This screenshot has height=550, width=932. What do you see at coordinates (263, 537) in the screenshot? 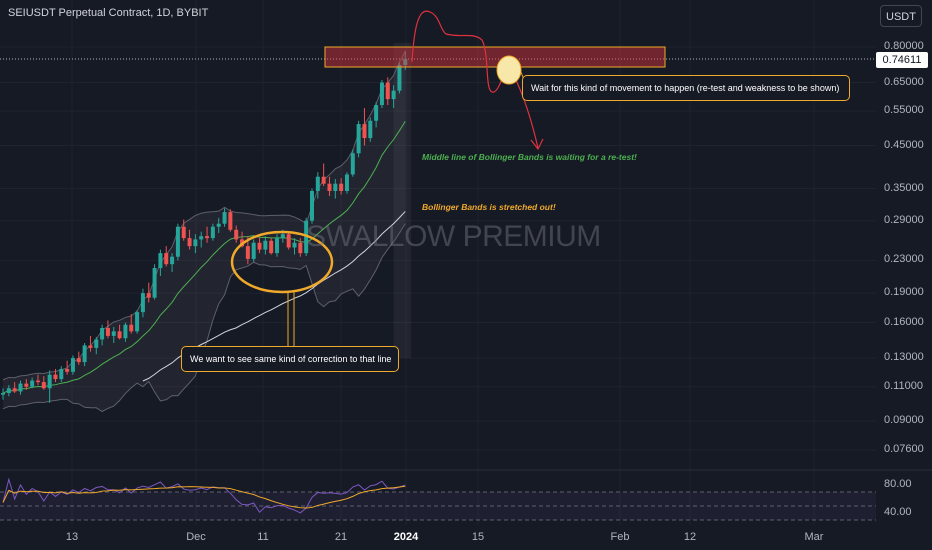
I see `time-tick-label: 11` at bounding box center [263, 537].